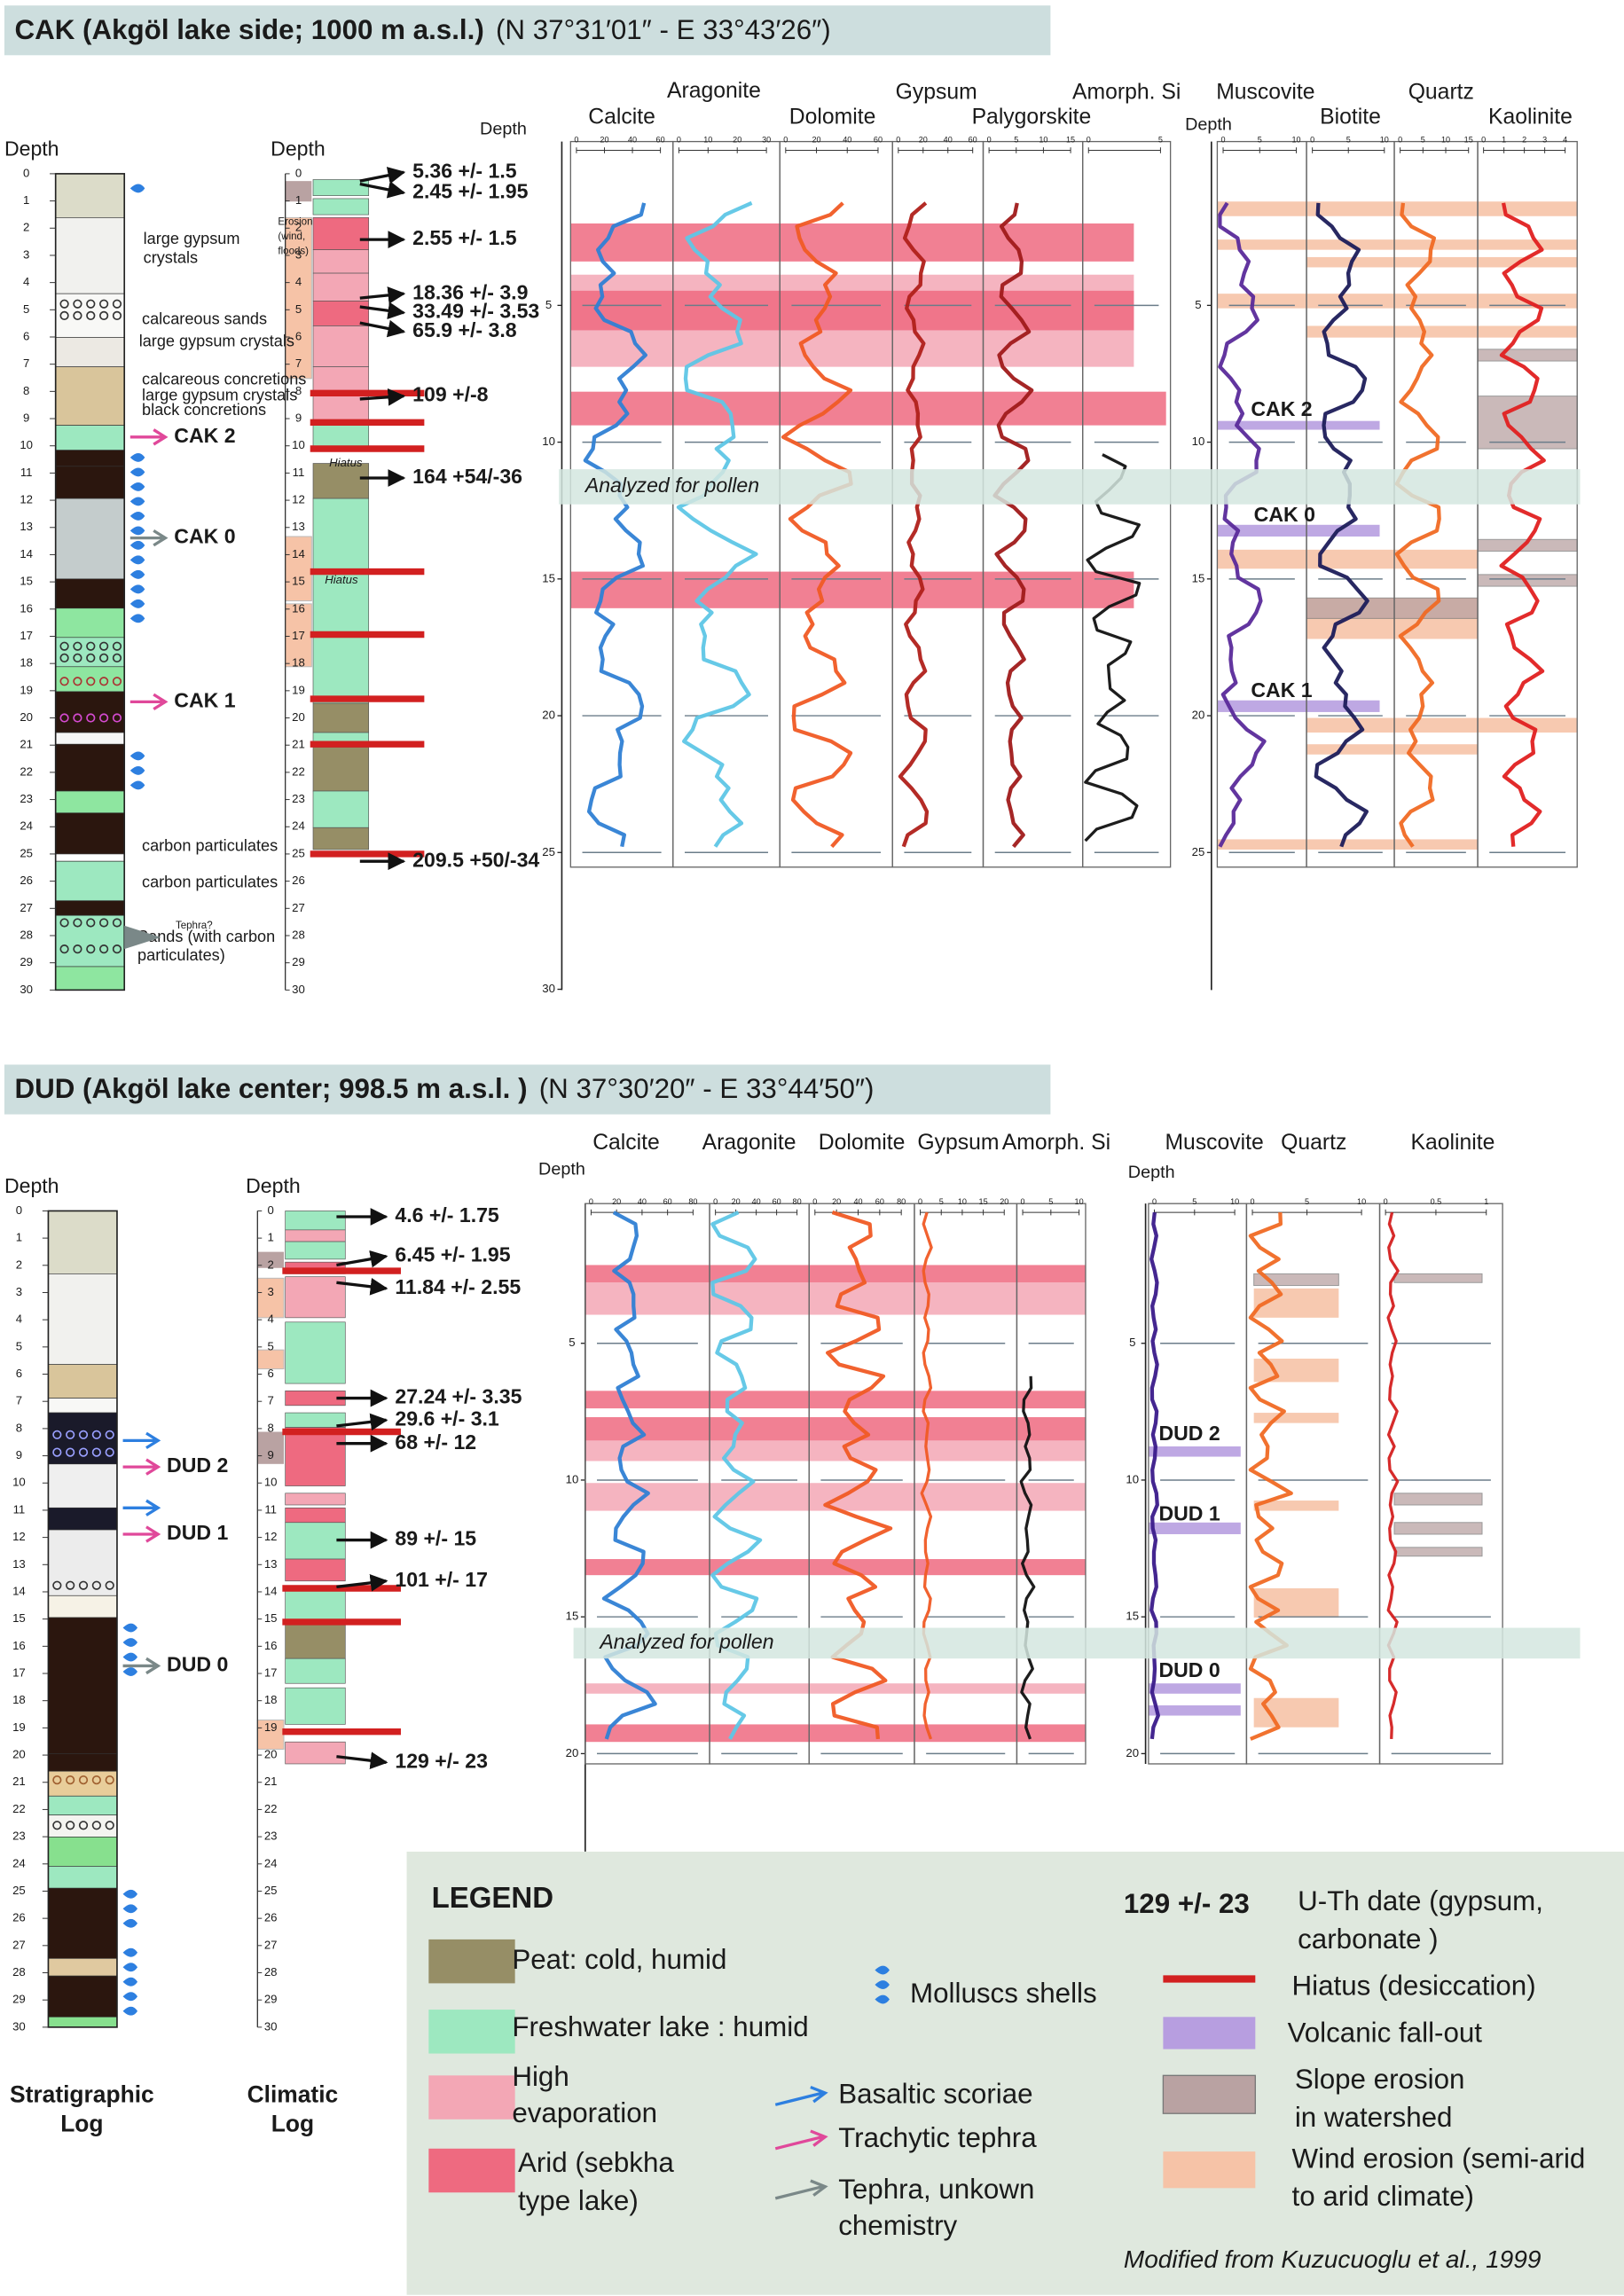 The width and height of the screenshot is (1624, 2296). What do you see at coordinates (270, 1237) in the screenshot?
I see `depth-tick-label: 1` at bounding box center [270, 1237].